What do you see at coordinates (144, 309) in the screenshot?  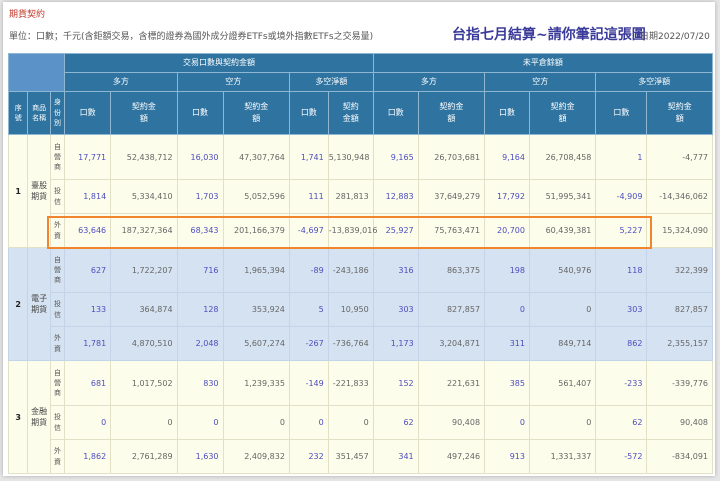 I see `cell-amount: 364,874` at bounding box center [144, 309].